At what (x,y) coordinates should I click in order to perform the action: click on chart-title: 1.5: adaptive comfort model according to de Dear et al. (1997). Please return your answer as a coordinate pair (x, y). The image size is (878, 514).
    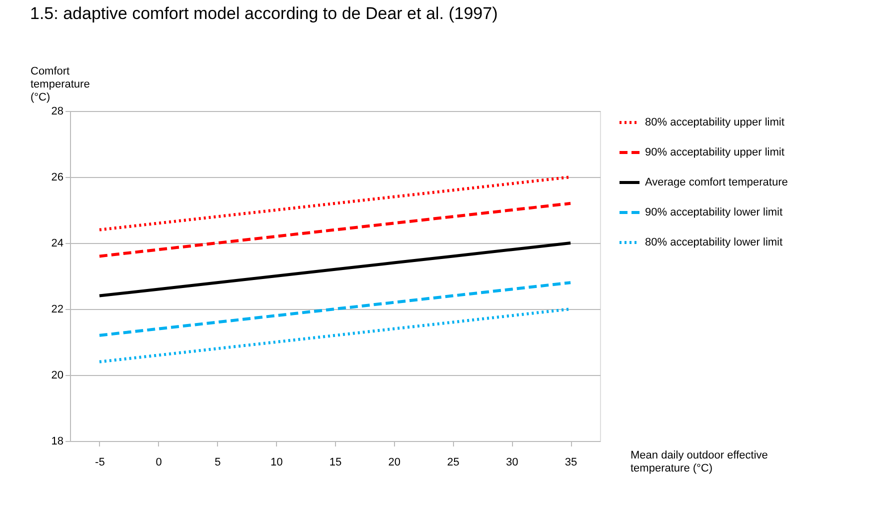
    Looking at the image, I should click on (264, 13).